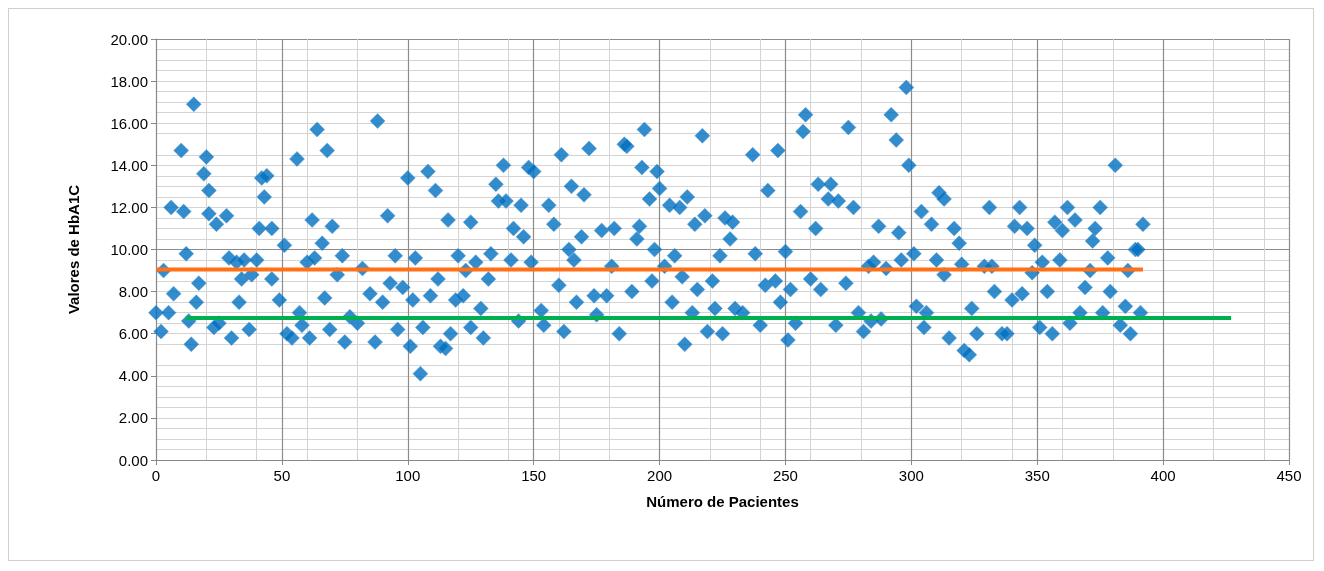  What do you see at coordinates (785, 475) in the screenshot?
I see `x-tick-label: 250` at bounding box center [785, 475].